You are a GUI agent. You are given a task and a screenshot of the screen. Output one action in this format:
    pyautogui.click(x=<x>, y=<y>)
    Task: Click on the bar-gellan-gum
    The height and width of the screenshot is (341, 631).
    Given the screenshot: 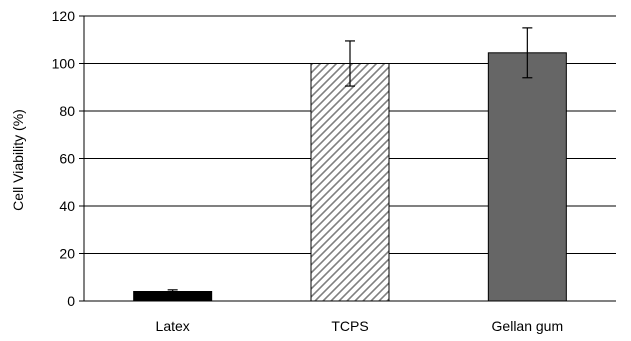 What is the action you would take?
    pyautogui.click(x=527, y=177)
    